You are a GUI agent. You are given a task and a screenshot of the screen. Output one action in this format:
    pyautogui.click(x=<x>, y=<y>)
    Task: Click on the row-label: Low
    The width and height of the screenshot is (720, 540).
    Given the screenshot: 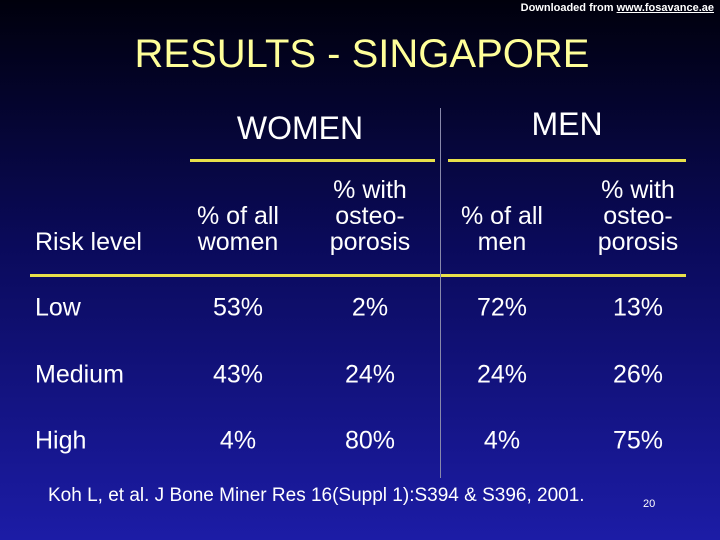 What is the action you would take?
    pyautogui.click(x=58, y=307)
    